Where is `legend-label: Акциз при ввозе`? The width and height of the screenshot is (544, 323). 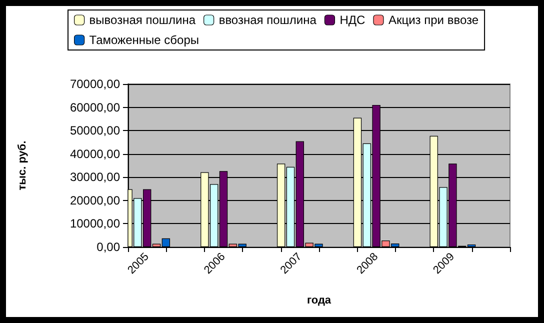
legend-label: Акциз при ввозе is located at coordinates (433, 20).